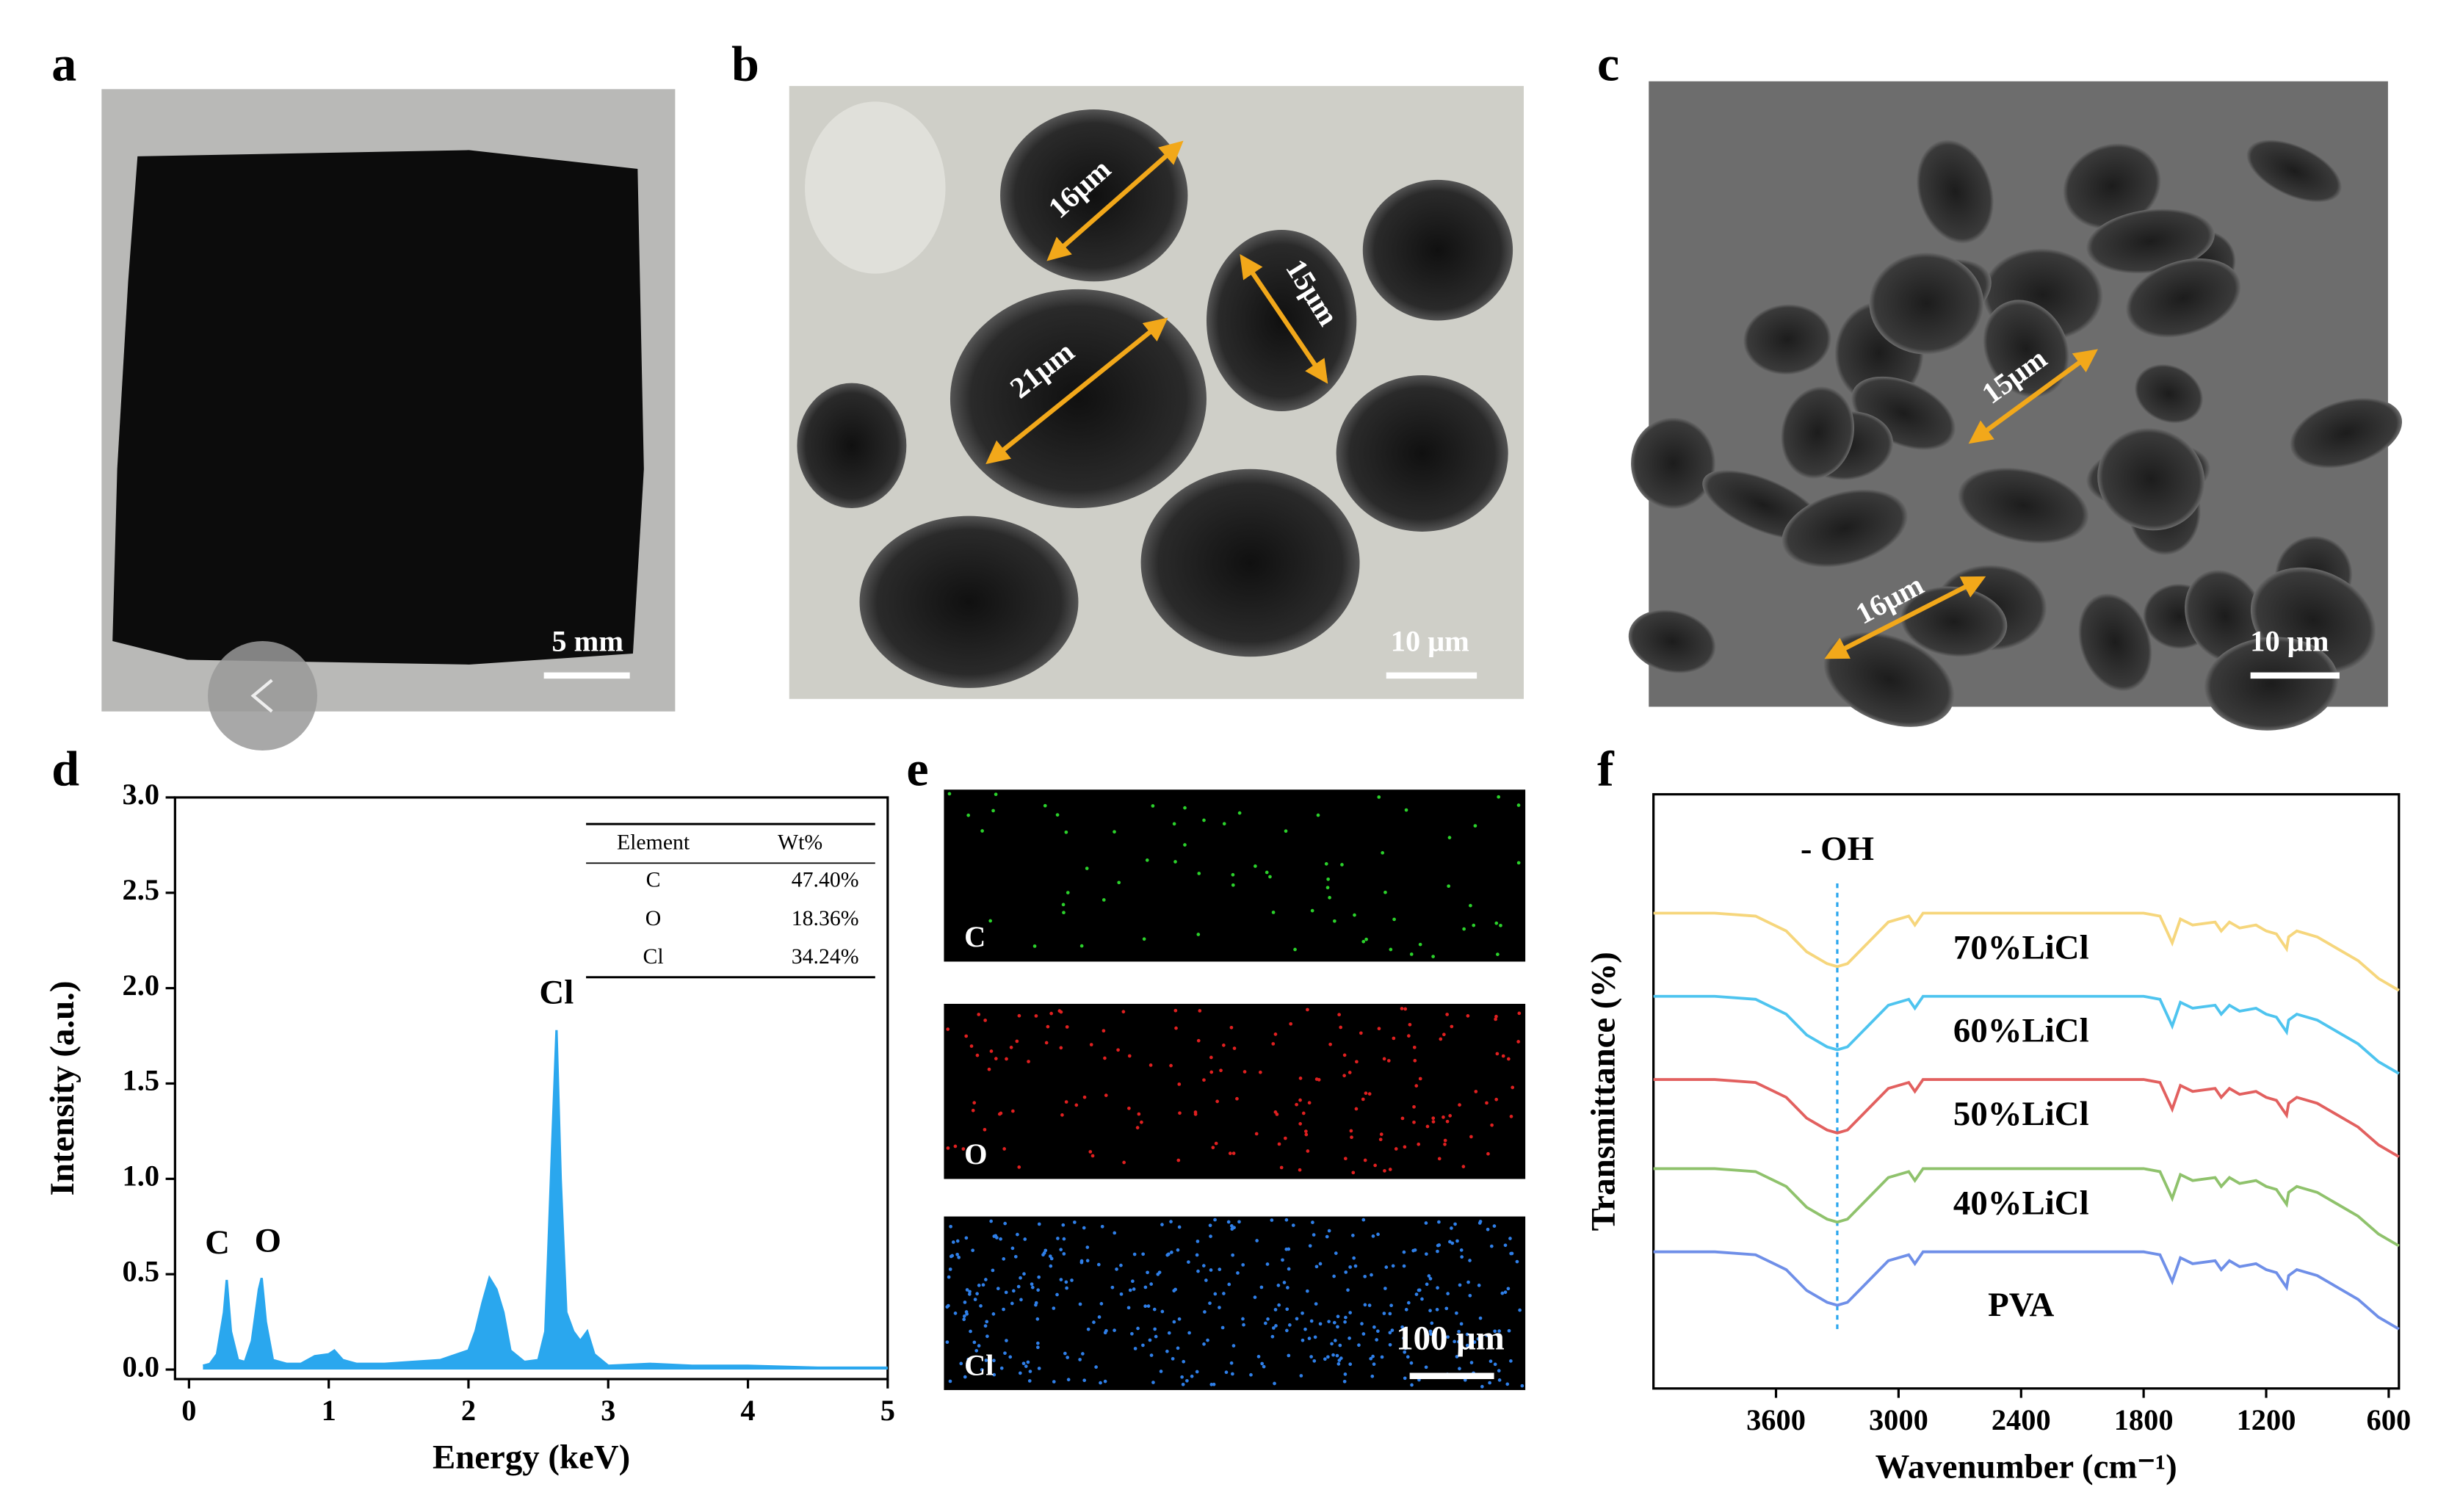 The image size is (2438, 1512). I want to click on peak-label: Cl, so click(556, 993).